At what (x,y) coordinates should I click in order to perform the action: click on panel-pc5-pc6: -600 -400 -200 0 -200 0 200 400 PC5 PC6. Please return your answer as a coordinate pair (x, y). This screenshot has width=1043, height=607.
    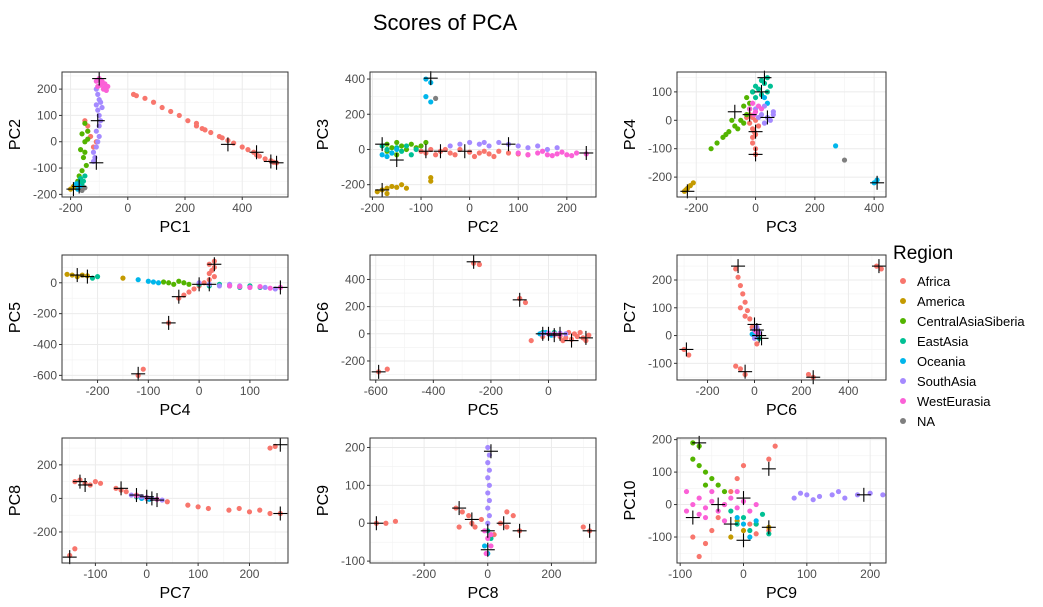
    Looking at the image, I should click on (456, 336).